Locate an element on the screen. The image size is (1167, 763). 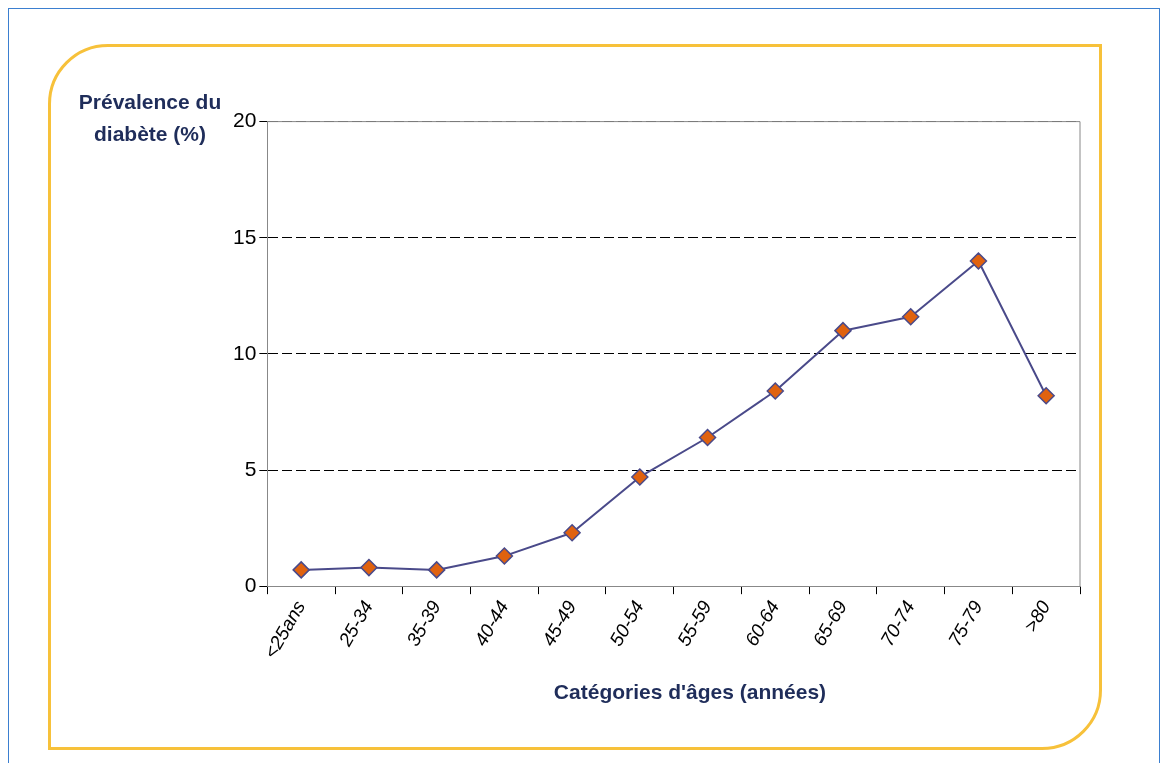
x-tick-label: >80 is located at coordinates (1037, 616).